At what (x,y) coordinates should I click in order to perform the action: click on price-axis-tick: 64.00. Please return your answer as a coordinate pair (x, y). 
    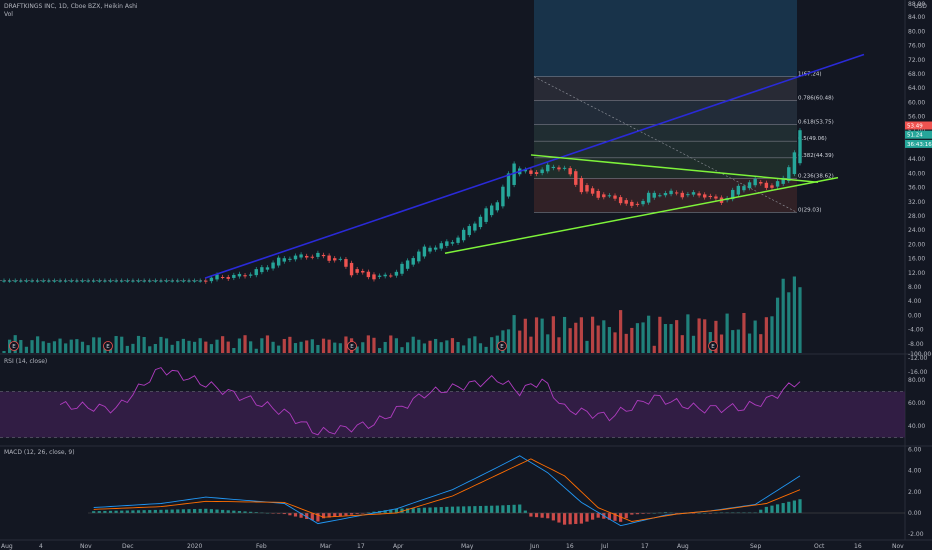
    Looking at the image, I should click on (916, 88).